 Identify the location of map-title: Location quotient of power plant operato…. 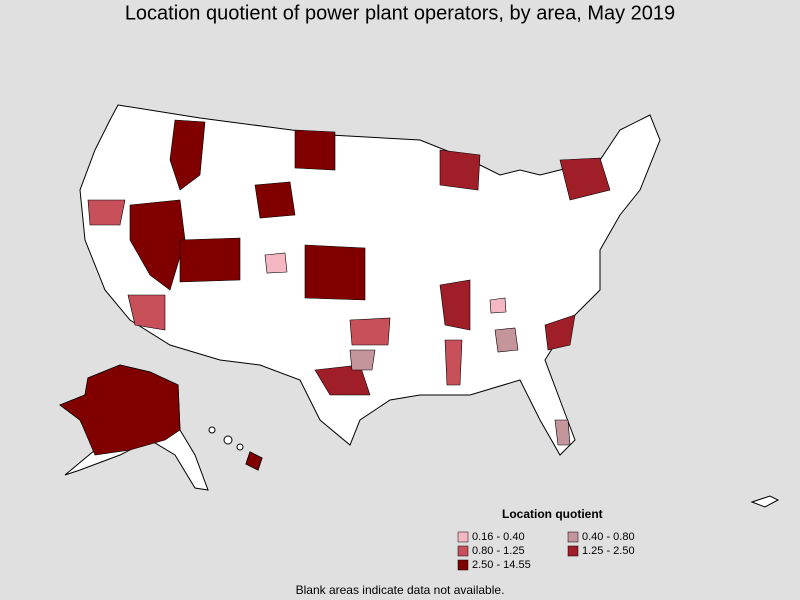
(400, 13).